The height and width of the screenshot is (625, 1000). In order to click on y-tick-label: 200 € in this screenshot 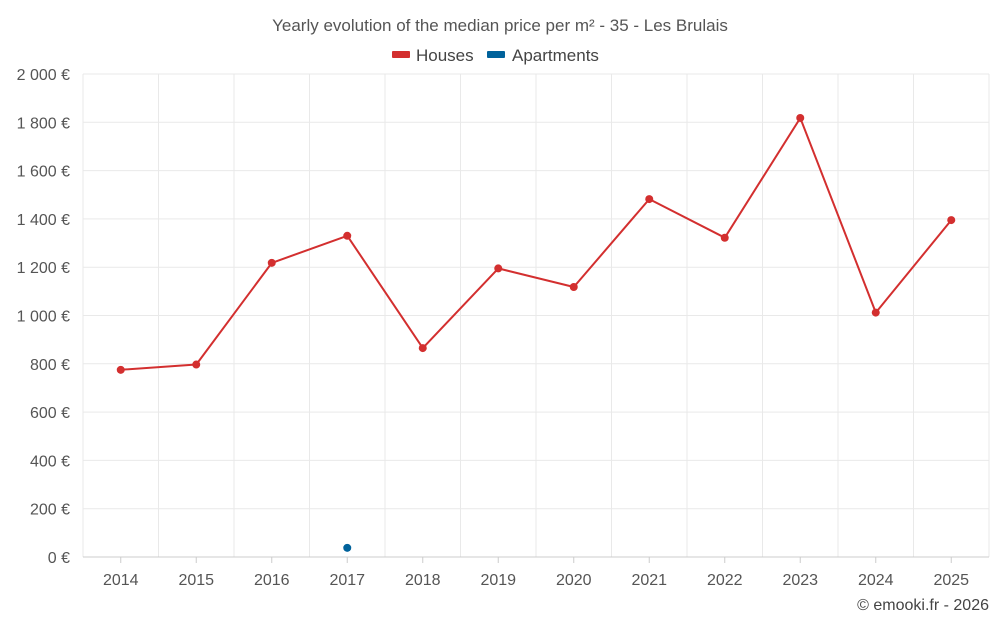, I will do `click(50, 510)`.